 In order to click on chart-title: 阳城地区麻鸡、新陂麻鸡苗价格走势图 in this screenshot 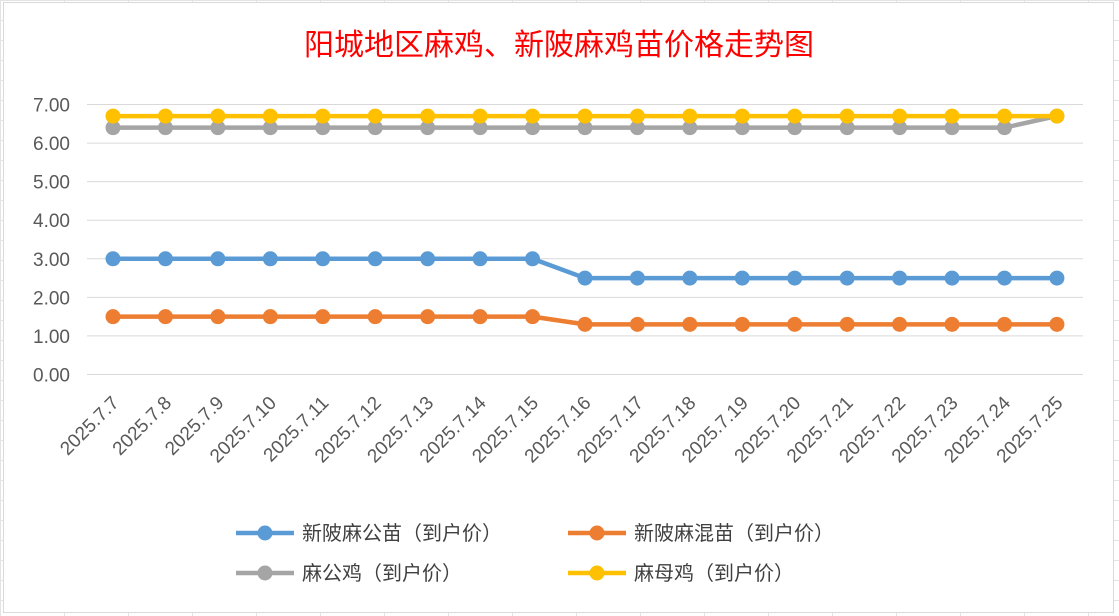, I will do `click(559, 45)`.